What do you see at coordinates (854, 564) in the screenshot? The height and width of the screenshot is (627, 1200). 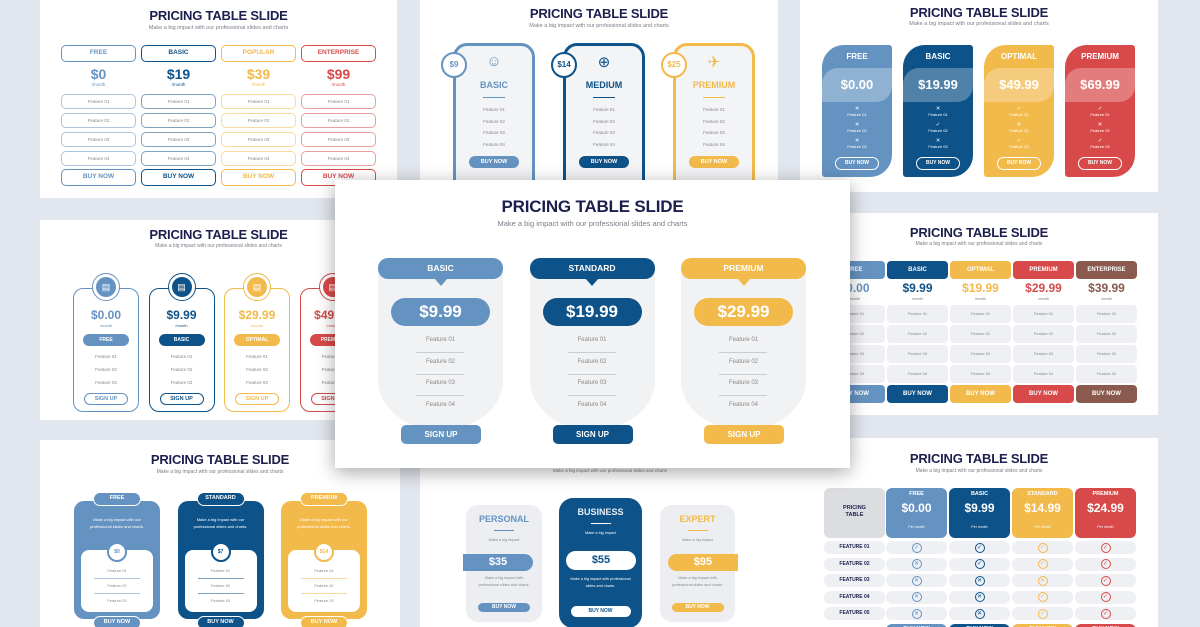 I see `feature-label: FEATURE 02` at bounding box center [854, 564].